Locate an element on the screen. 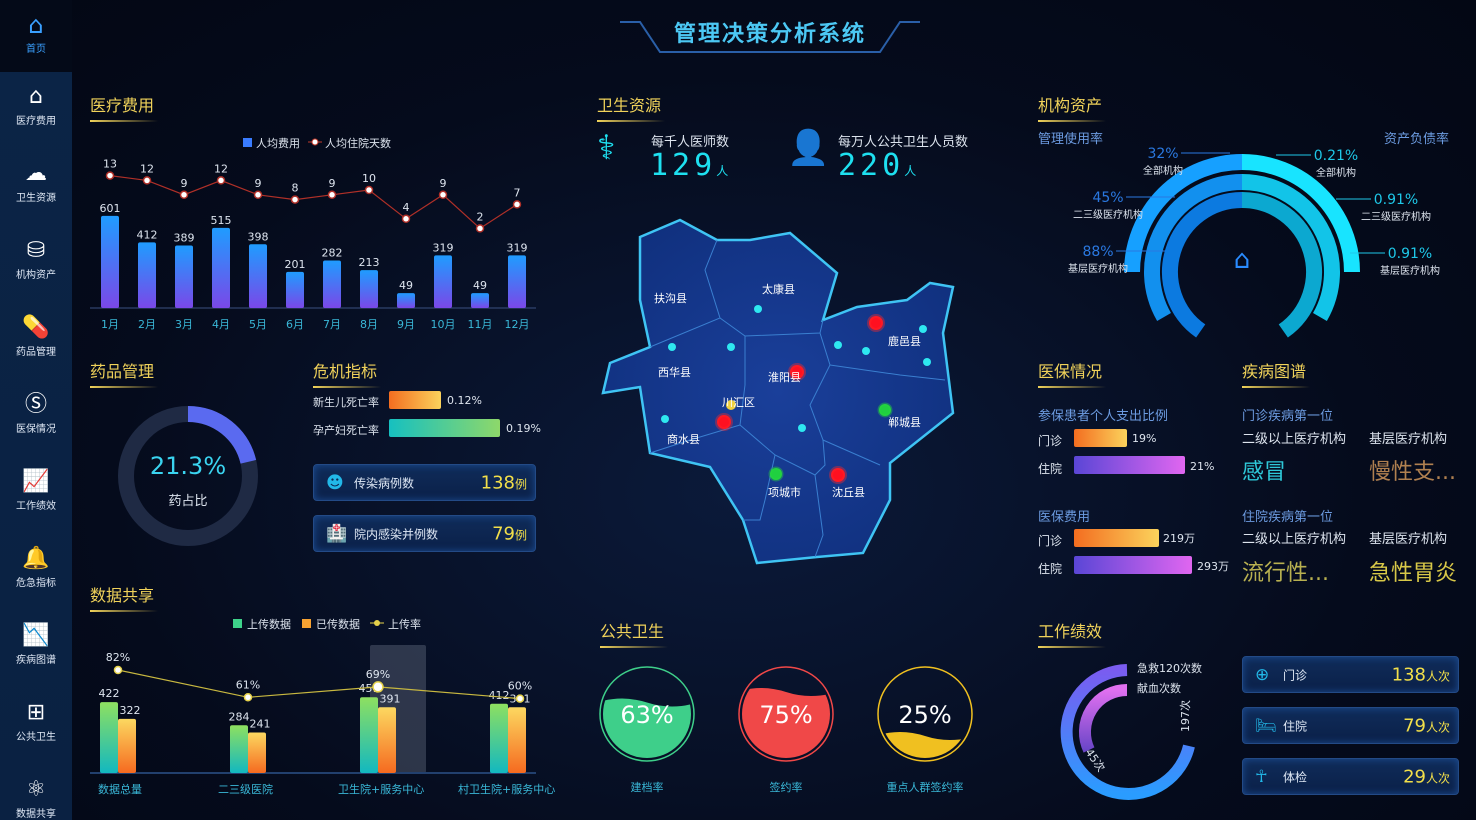 The image size is (1476, 820). county-label: 商水县 is located at coordinates (683, 439).